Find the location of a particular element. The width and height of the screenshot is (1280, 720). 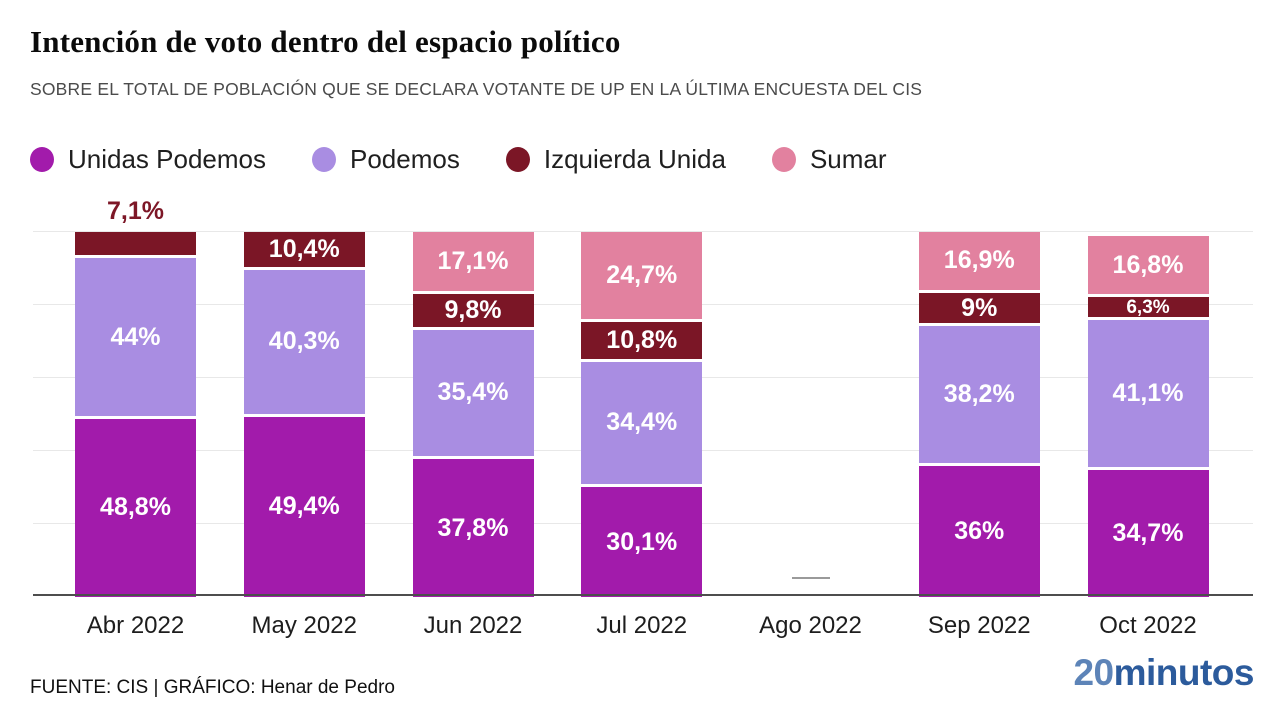

bar-segment: 34,4% is located at coordinates (642, 424).